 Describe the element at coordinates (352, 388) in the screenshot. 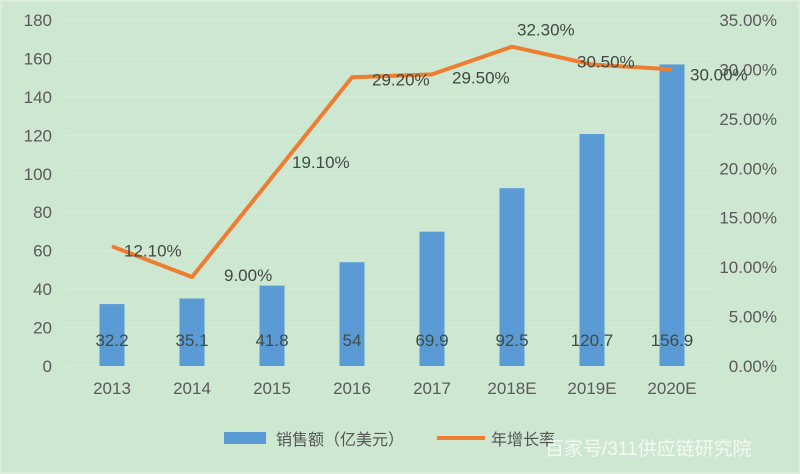

I see `x-axis-tick: 2016` at that location.